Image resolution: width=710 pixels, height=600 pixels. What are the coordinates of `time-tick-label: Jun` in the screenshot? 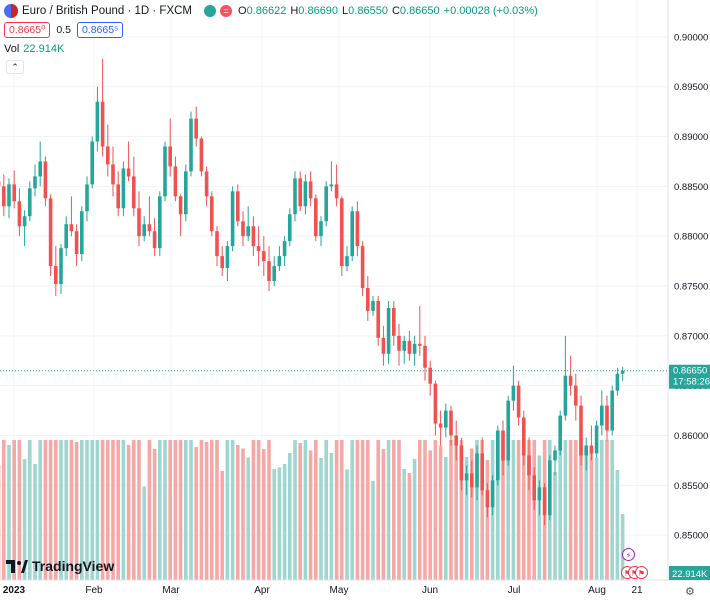 It's located at (430, 590).